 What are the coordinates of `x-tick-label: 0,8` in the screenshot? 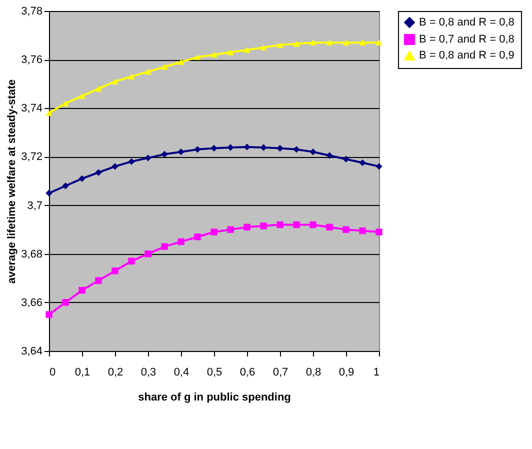 It's located at (314, 372).